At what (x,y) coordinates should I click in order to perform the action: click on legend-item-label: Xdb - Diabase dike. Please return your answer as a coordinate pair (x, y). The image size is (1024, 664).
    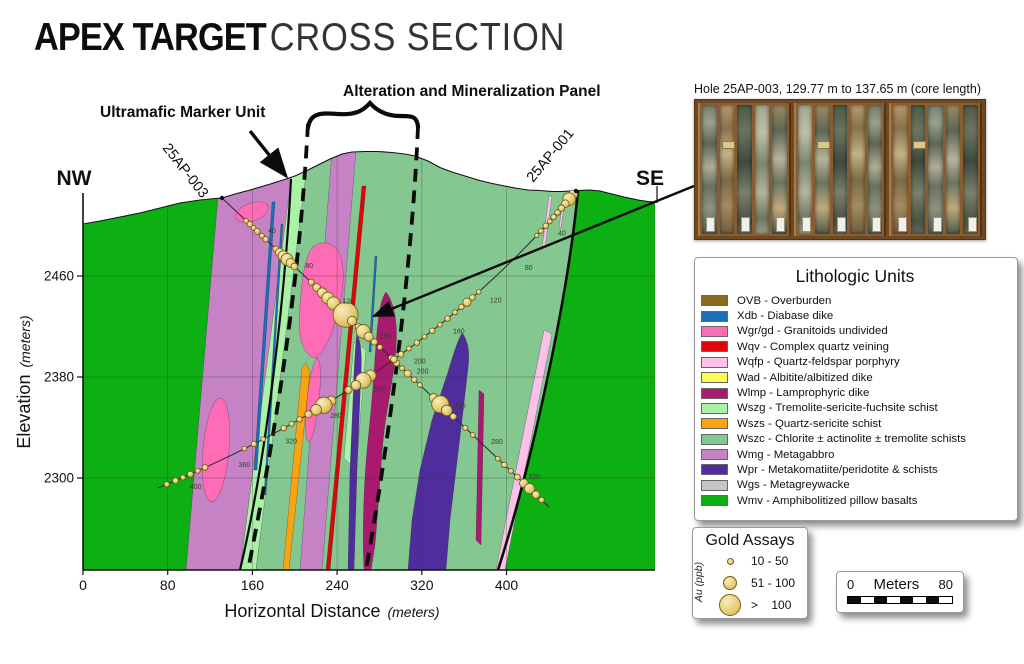
    Looking at the image, I should click on (785, 316).